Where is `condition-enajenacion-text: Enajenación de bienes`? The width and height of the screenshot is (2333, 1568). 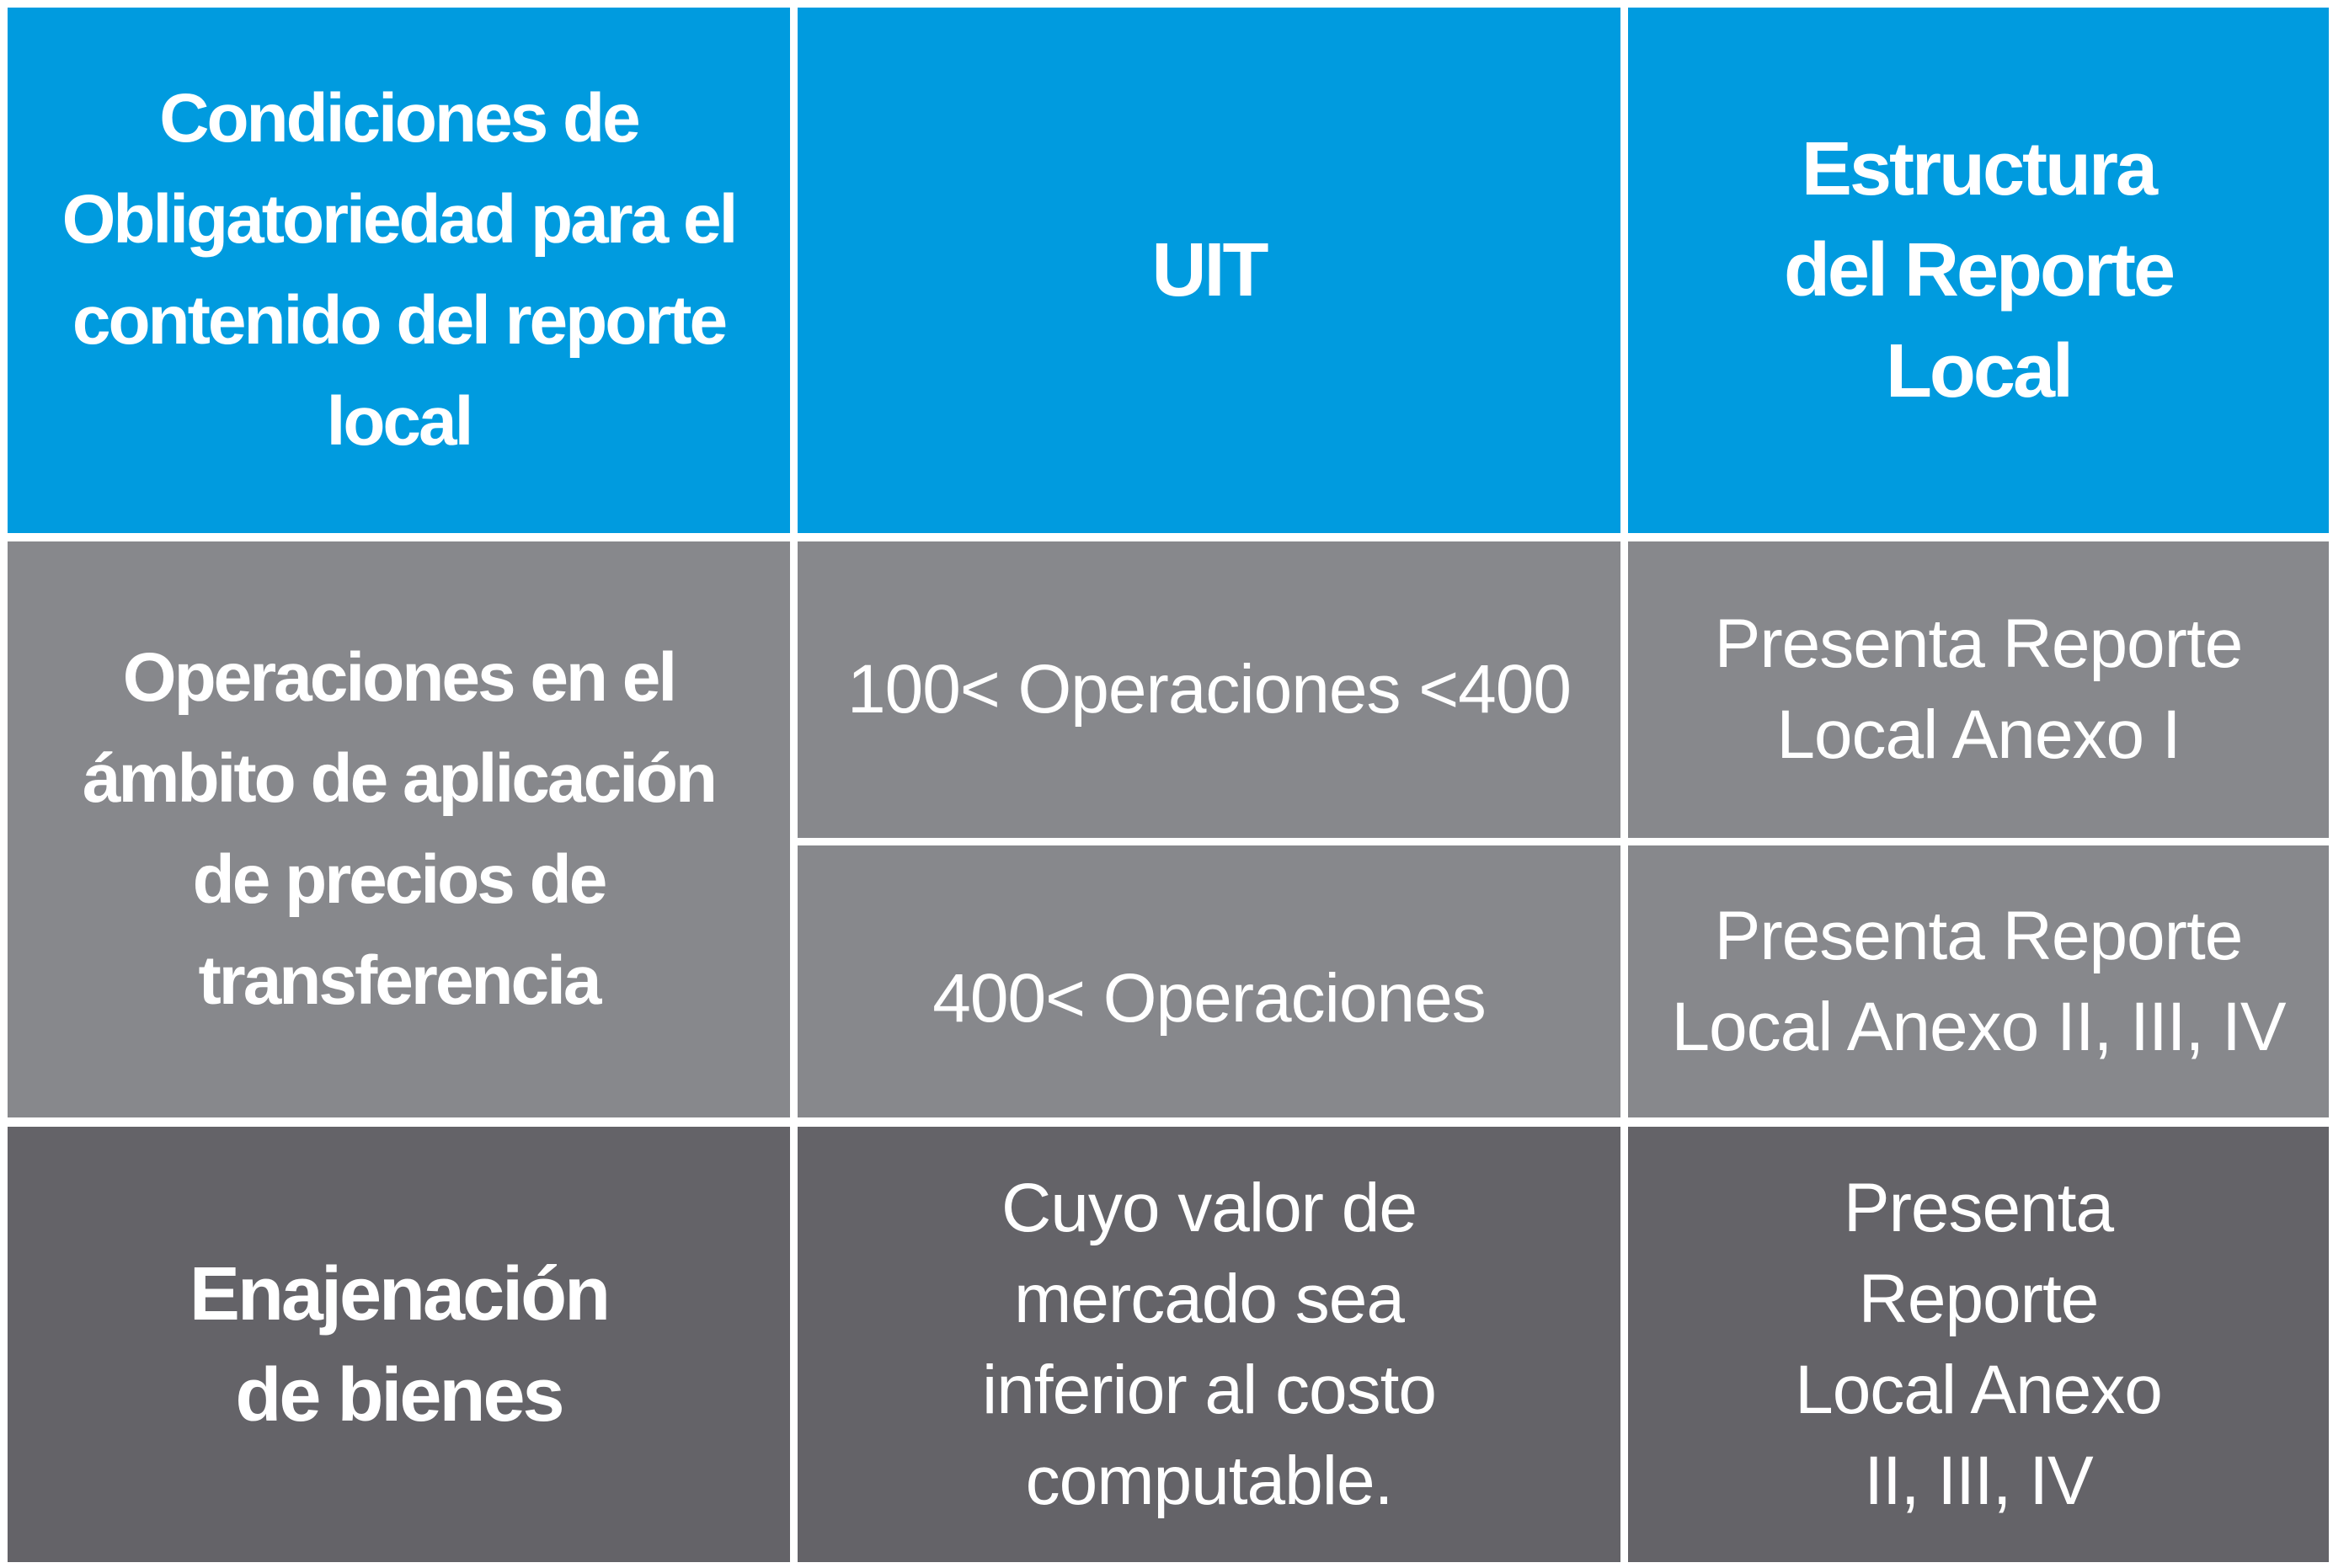 condition-enajenacion-text: Enajenación de bienes is located at coordinates (400, 1344).